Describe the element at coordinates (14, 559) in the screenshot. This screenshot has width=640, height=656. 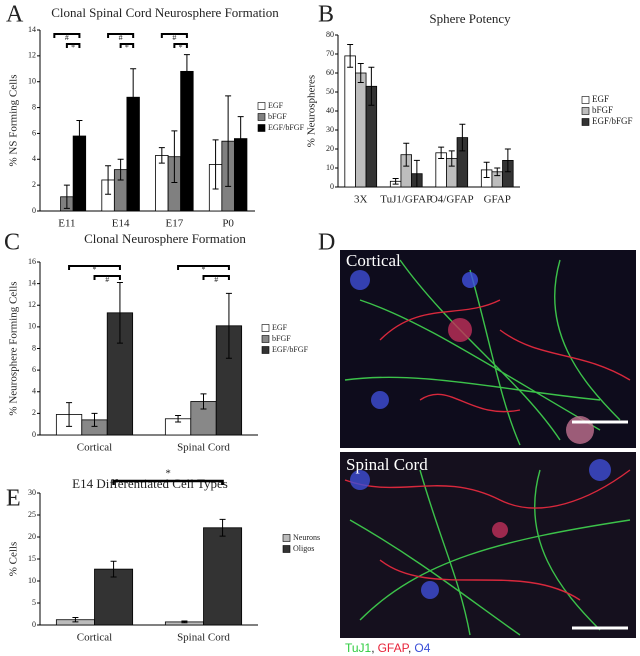
I see `y-axis-label: % Cells` at that location.